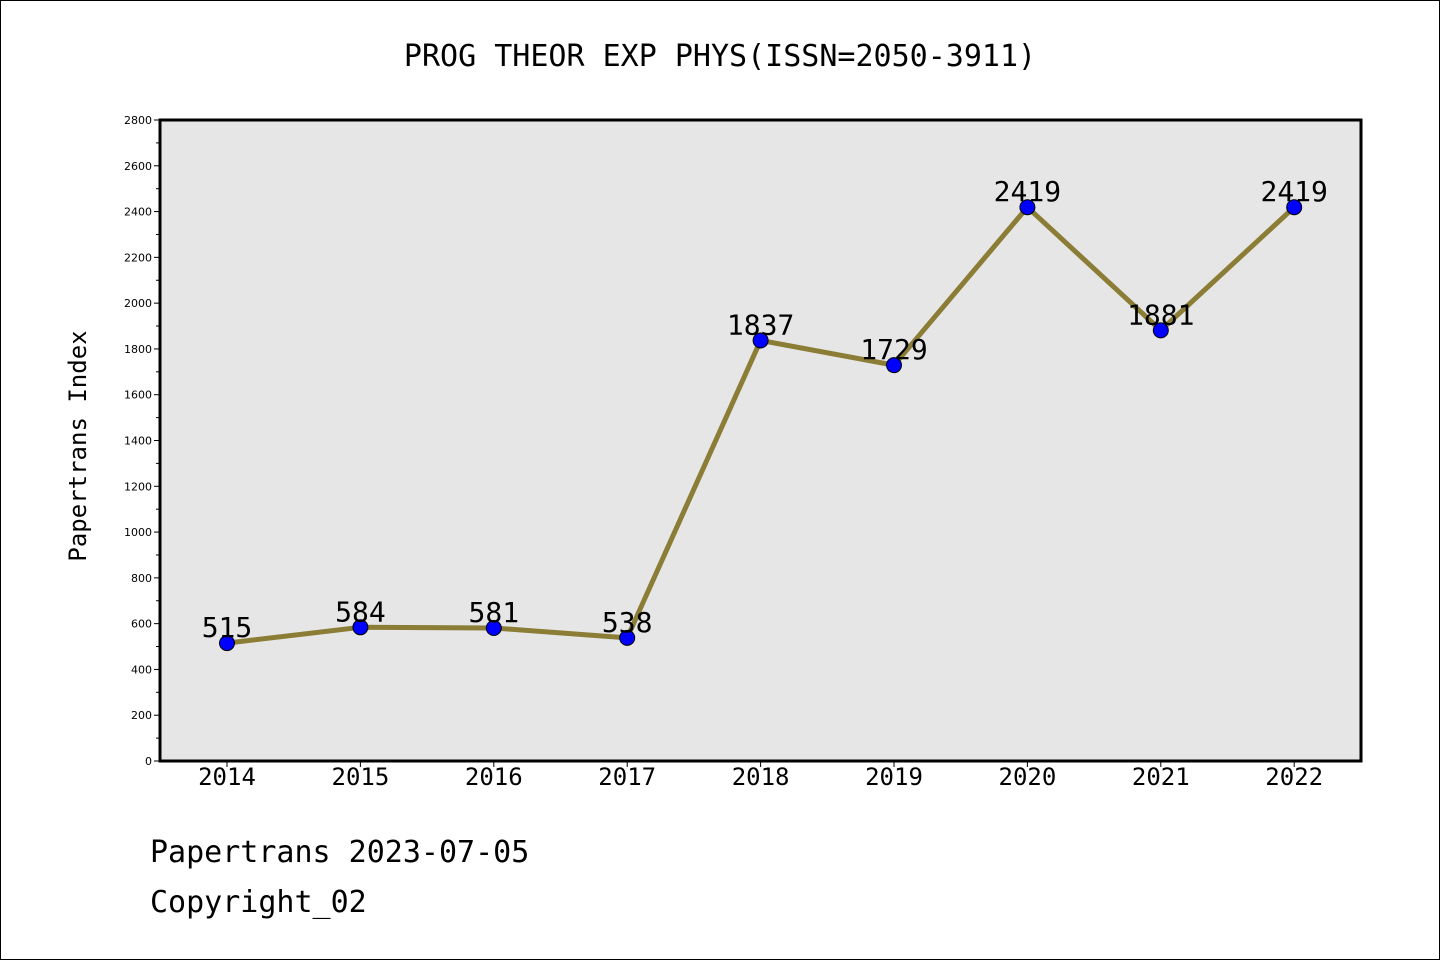 This screenshot has width=1440, height=960. I want to click on data-label: 538, so click(627, 622).